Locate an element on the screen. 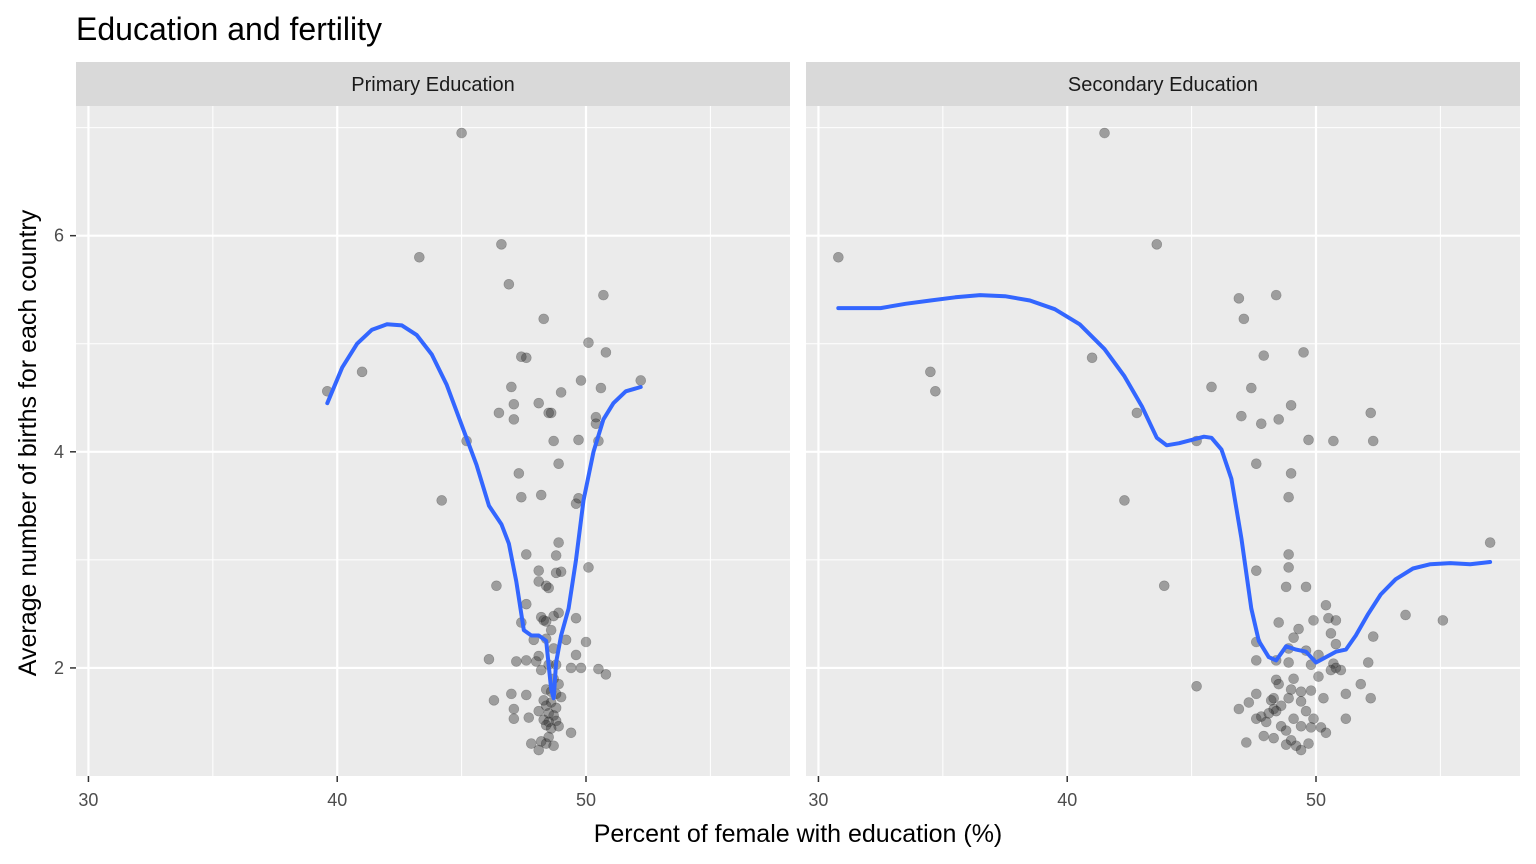 This screenshot has height=864, width=1536. x-tick-label: 50 is located at coordinates (1316, 800).